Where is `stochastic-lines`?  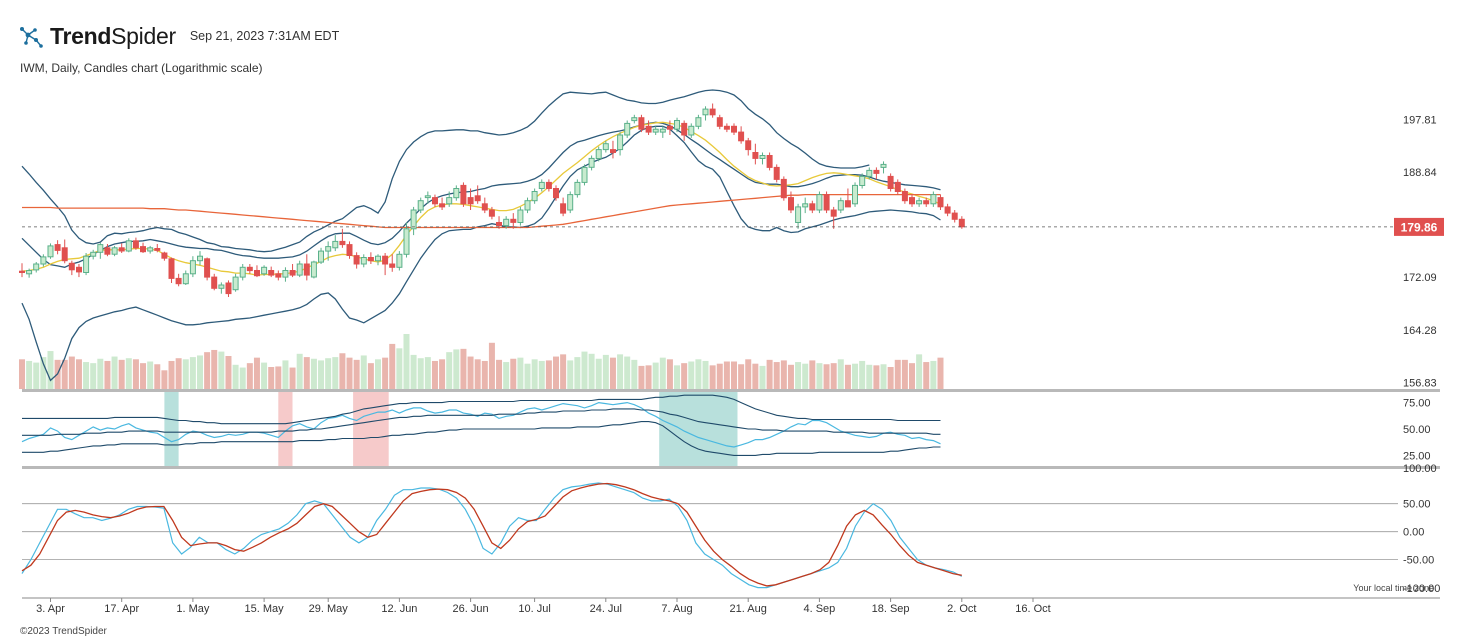 stochastic-lines is located at coordinates (492, 535).